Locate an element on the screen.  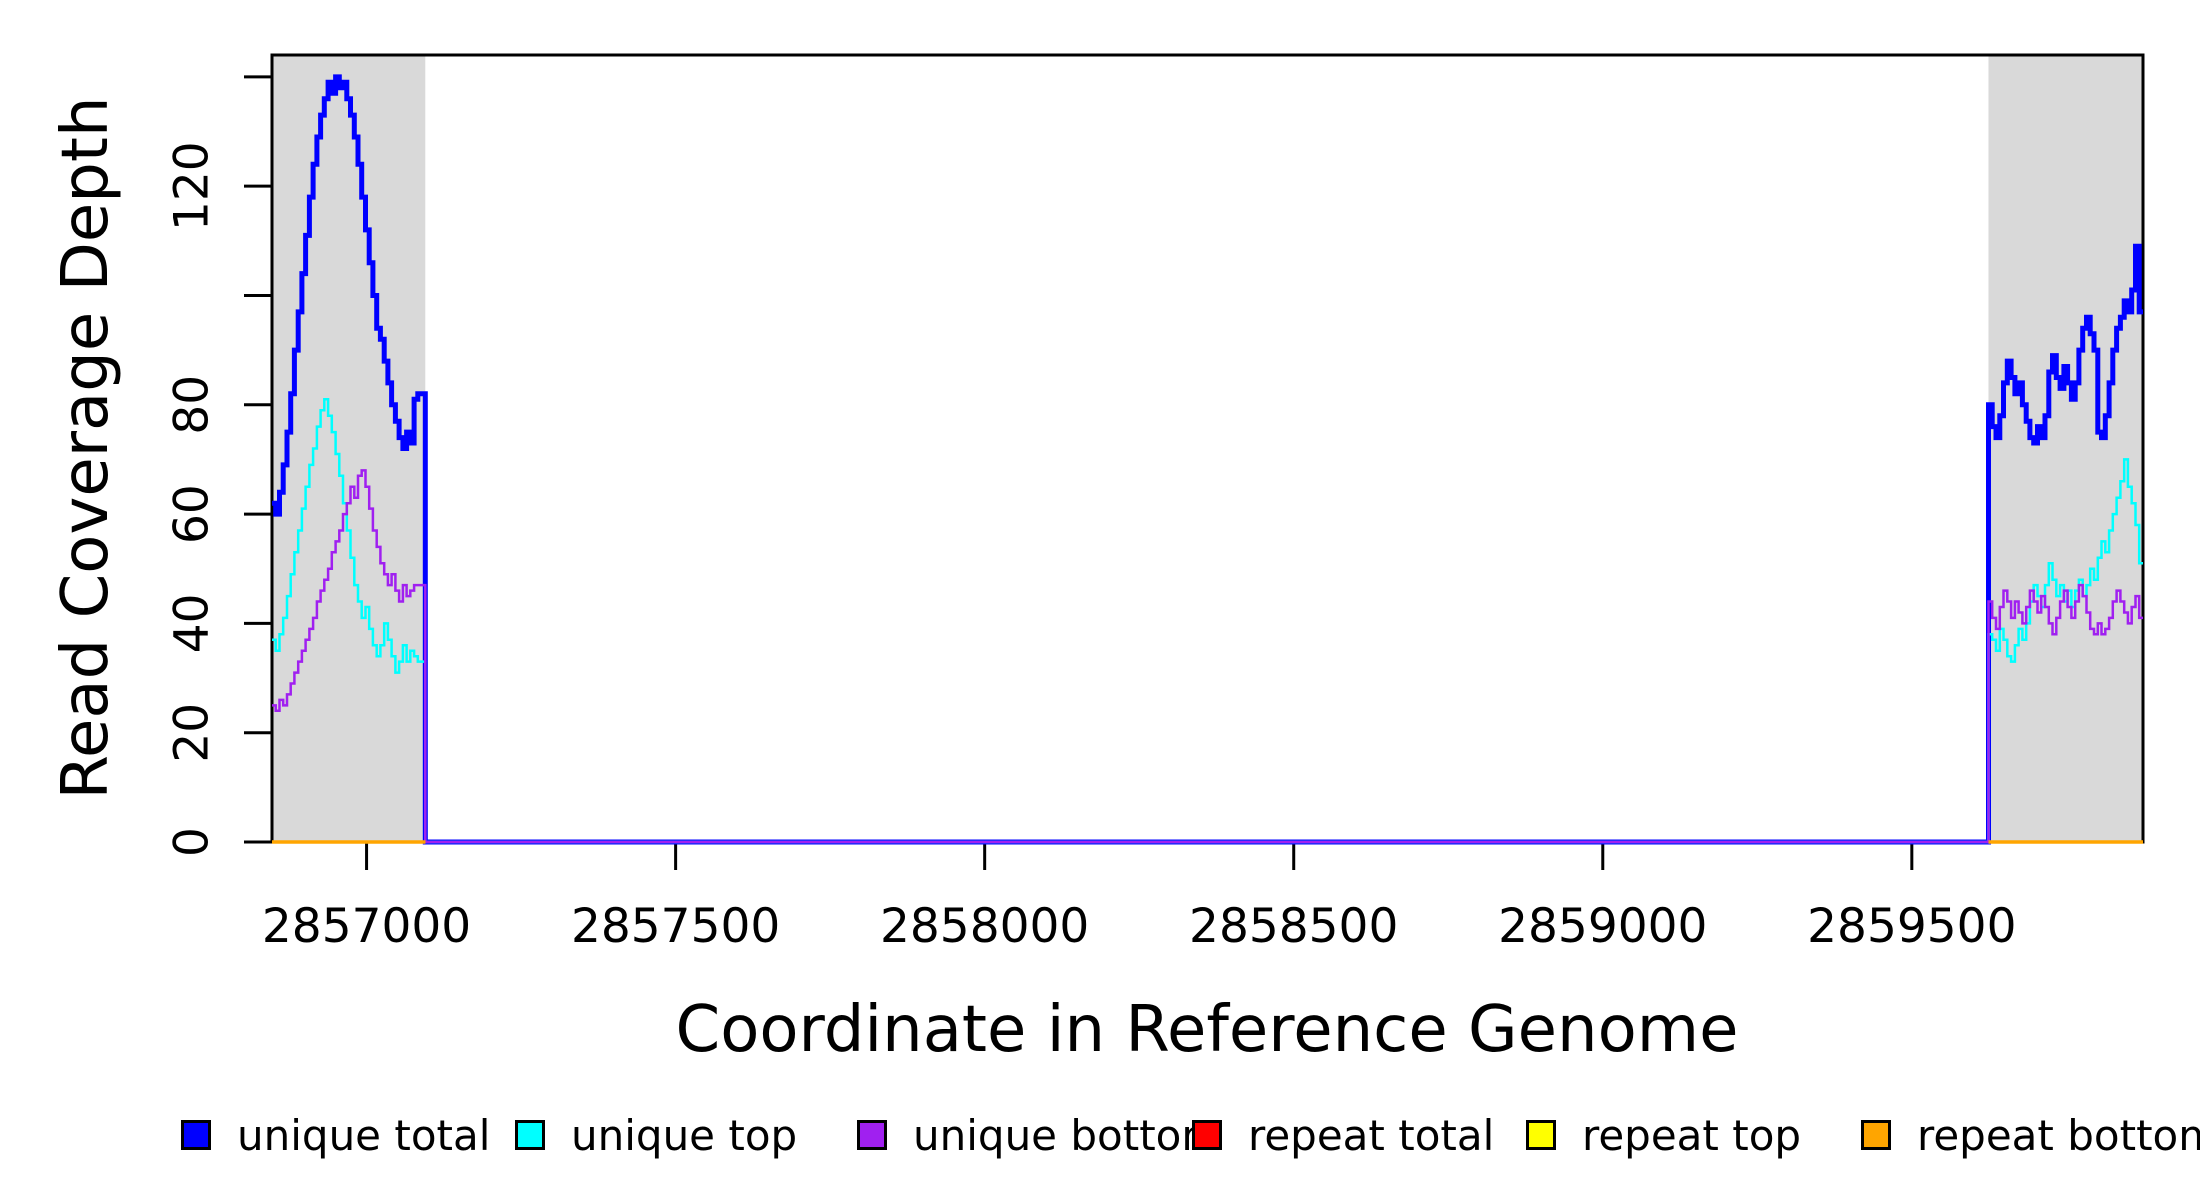
legend-swatch-repeat-bottom is located at coordinates (1876, 1135).